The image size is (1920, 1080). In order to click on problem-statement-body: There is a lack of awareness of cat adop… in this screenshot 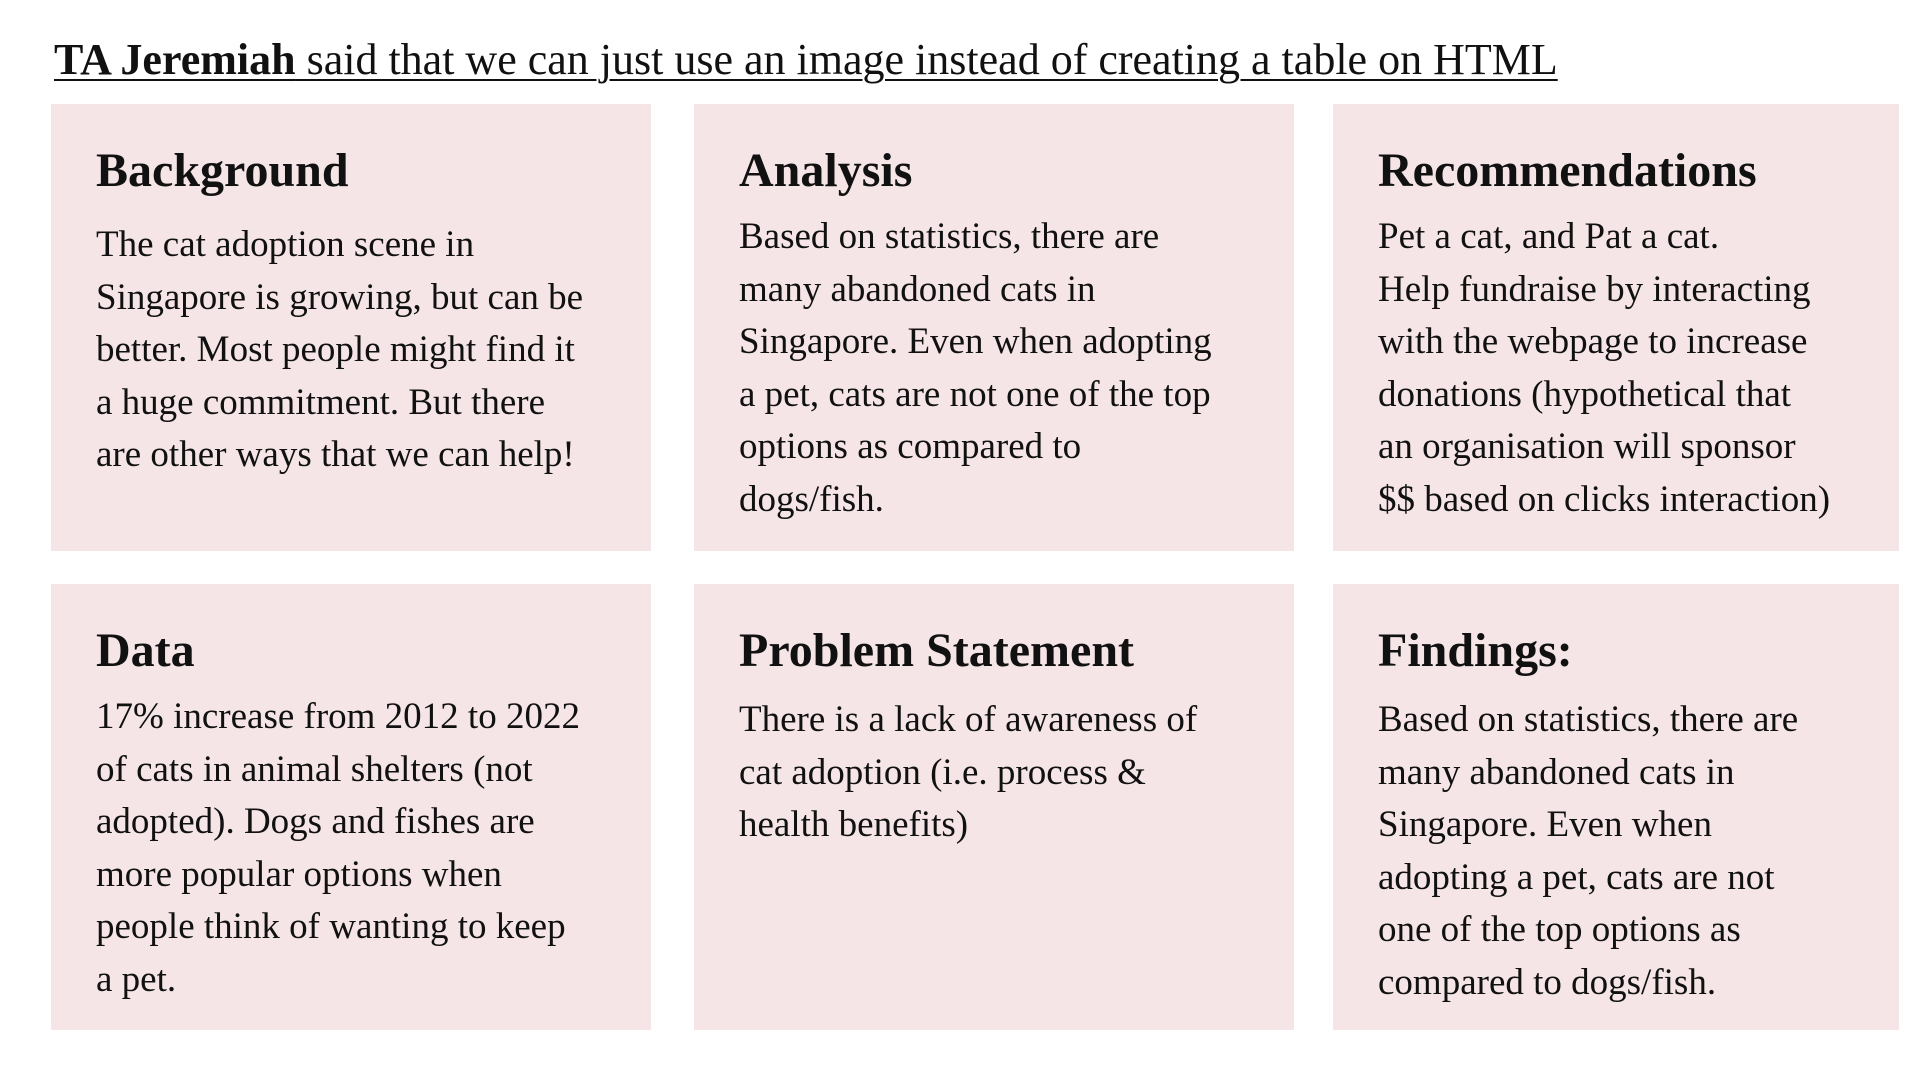, I will do `click(1006, 773)`.